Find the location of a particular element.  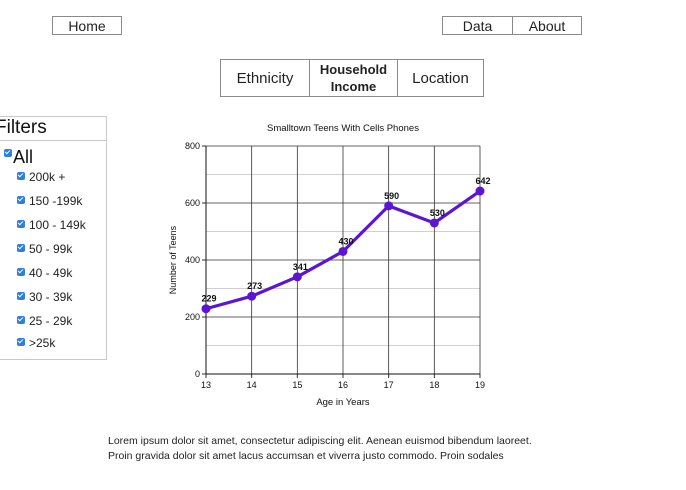

data-label: 430 is located at coordinates (345, 241).